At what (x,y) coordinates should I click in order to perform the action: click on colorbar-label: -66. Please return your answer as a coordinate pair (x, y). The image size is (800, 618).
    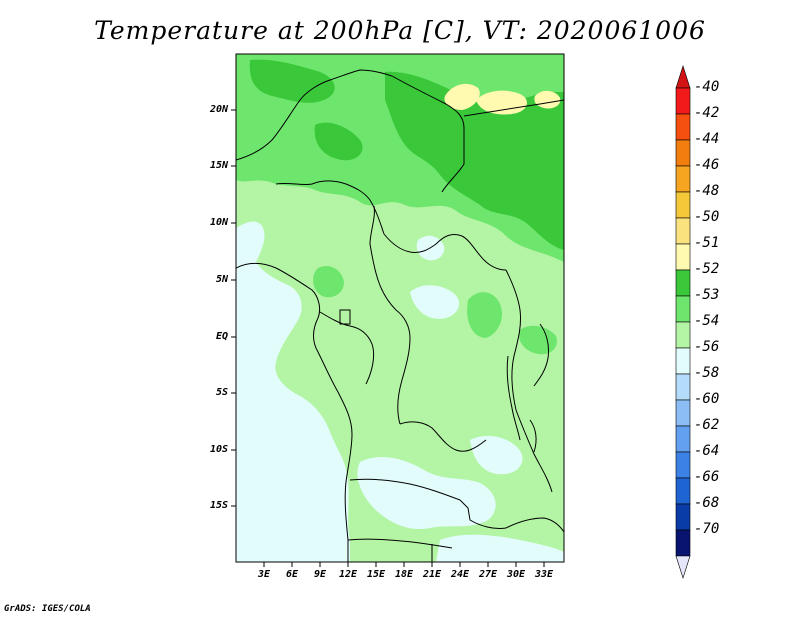
    Looking at the image, I should click on (707, 477).